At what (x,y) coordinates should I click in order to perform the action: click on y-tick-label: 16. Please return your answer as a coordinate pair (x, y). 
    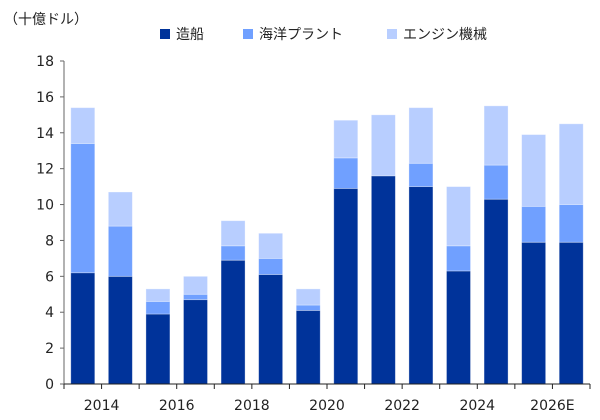
    Looking at the image, I should click on (45, 98).